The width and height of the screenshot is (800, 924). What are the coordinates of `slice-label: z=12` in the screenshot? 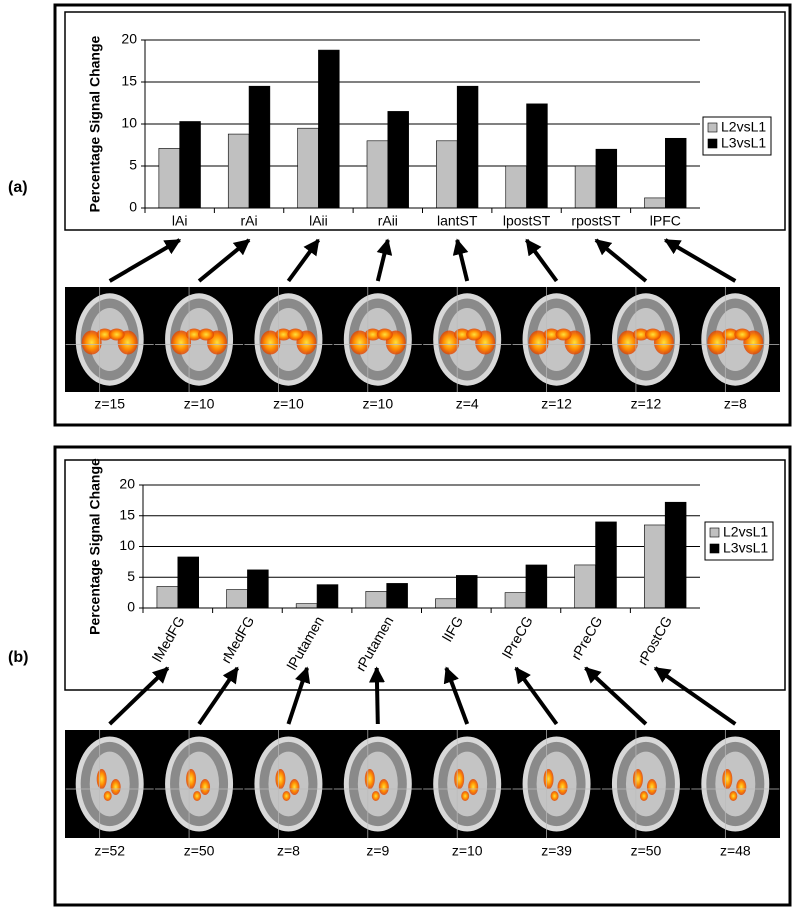 It's located at (646, 404).